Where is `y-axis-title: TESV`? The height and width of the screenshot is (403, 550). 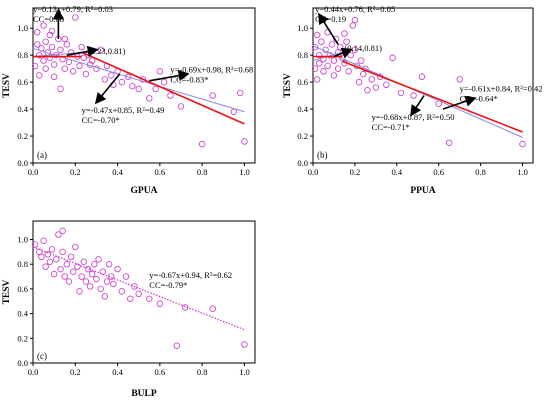 y-axis-title: TESV is located at coordinates (7, 85).